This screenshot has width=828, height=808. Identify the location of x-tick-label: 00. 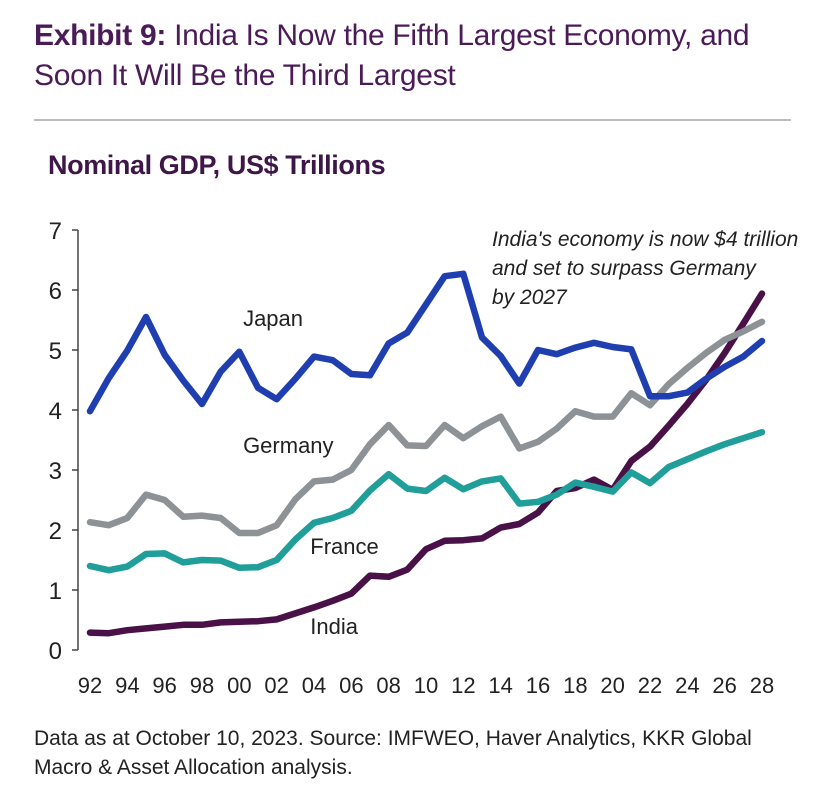
(239, 685).